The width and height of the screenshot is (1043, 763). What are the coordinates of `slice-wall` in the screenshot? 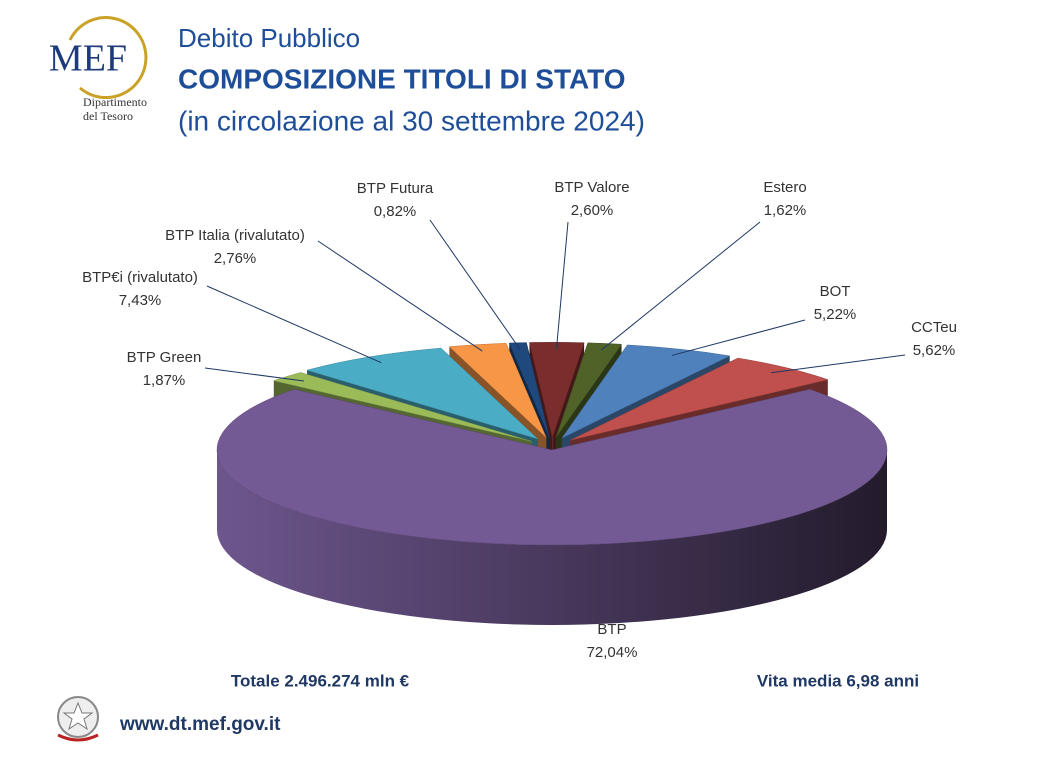 It's located at (552, 537).